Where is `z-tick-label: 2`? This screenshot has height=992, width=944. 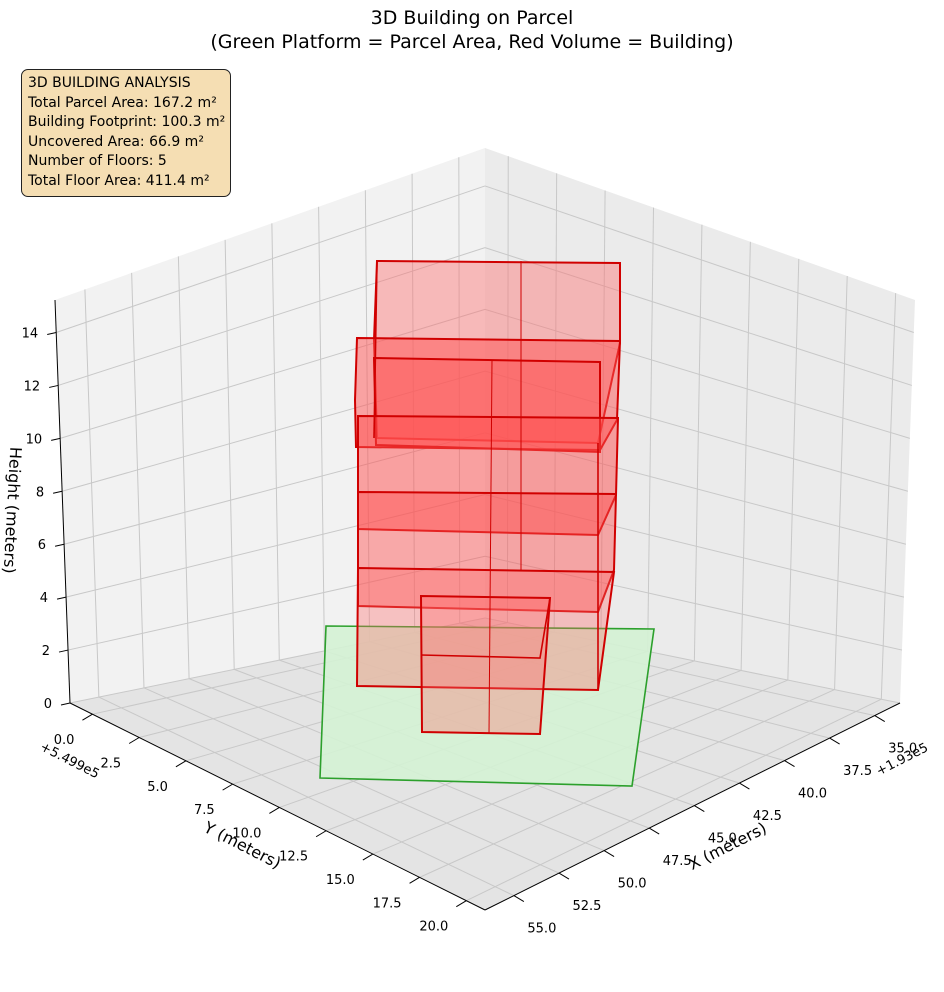
z-tick-label: 2 is located at coordinates (46, 651).